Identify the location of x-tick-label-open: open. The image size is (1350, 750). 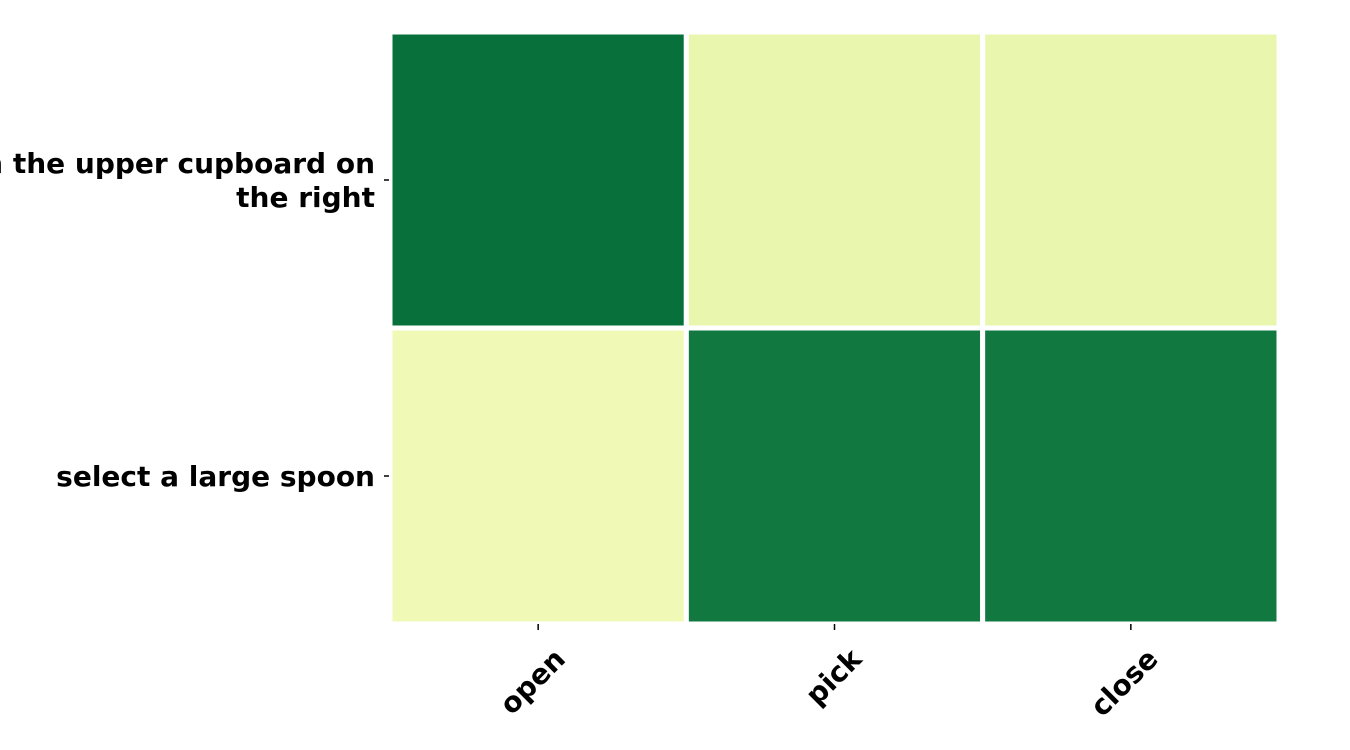
(532, 681).